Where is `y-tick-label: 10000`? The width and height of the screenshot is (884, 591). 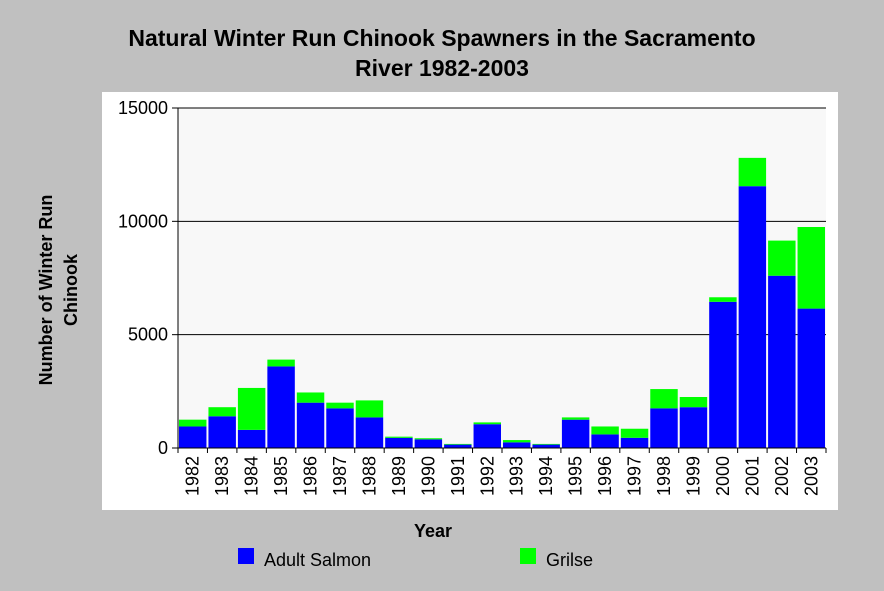 y-tick-label: 10000 is located at coordinates (143, 221).